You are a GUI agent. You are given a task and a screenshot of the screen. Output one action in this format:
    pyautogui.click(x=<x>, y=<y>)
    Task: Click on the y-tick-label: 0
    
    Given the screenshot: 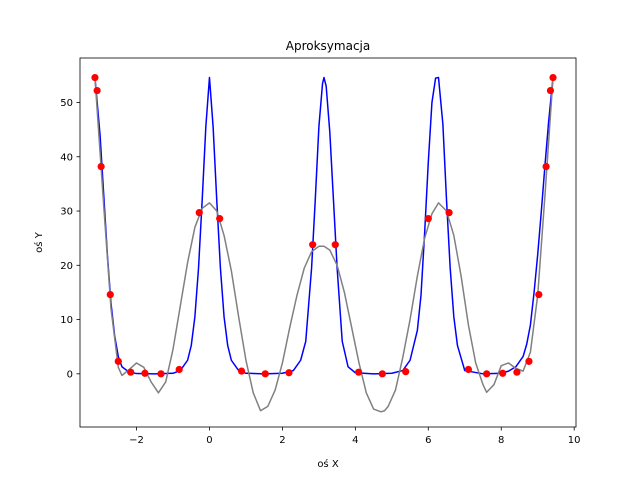 What is the action you would take?
    pyautogui.click(x=70, y=374)
    